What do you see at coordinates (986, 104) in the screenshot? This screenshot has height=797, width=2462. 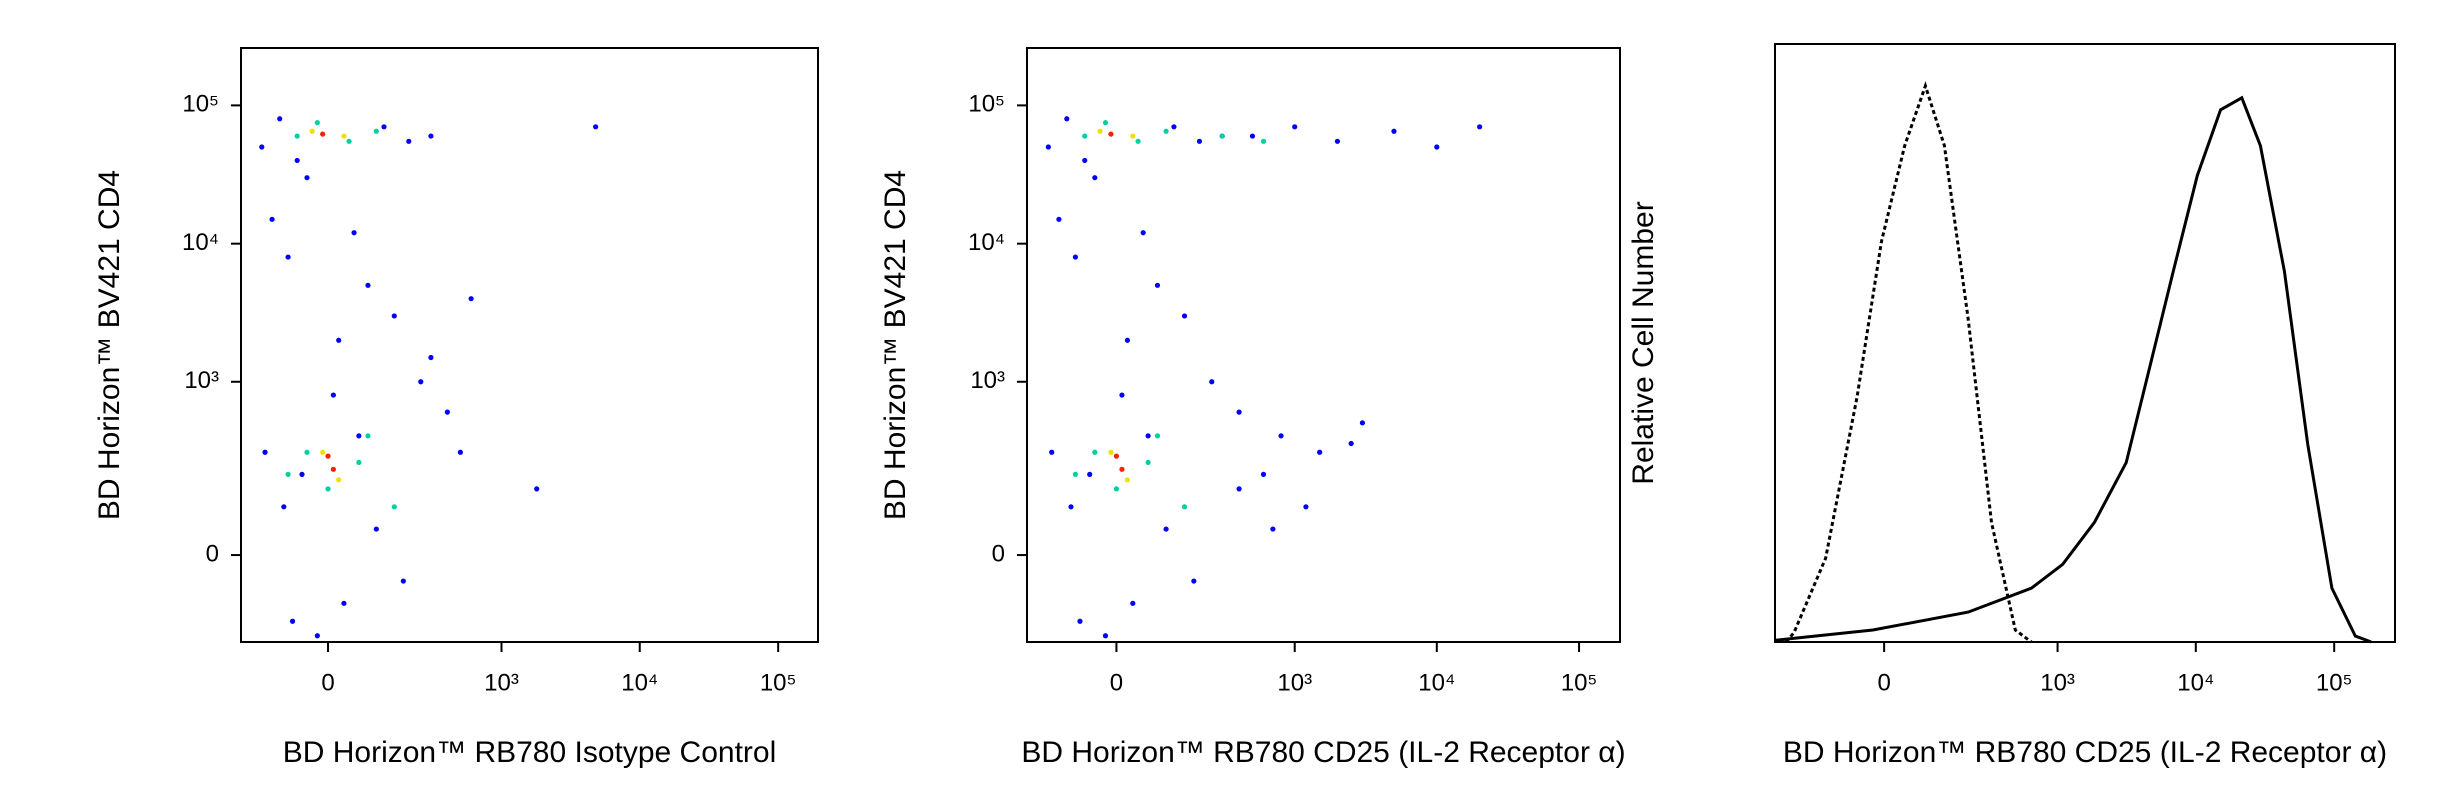 I see `y-tick-label: 10⁵` at bounding box center [986, 104].